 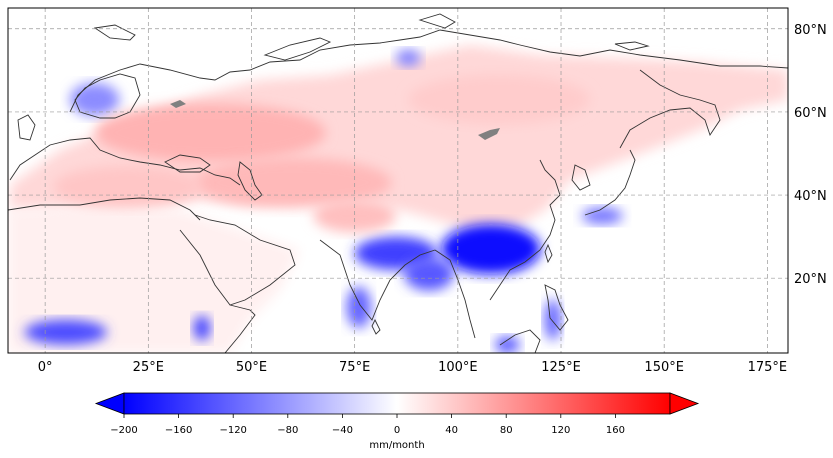 What do you see at coordinates (507, 344) in the screenshot?
I see `field-region-borneo-drying` at bounding box center [507, 344].